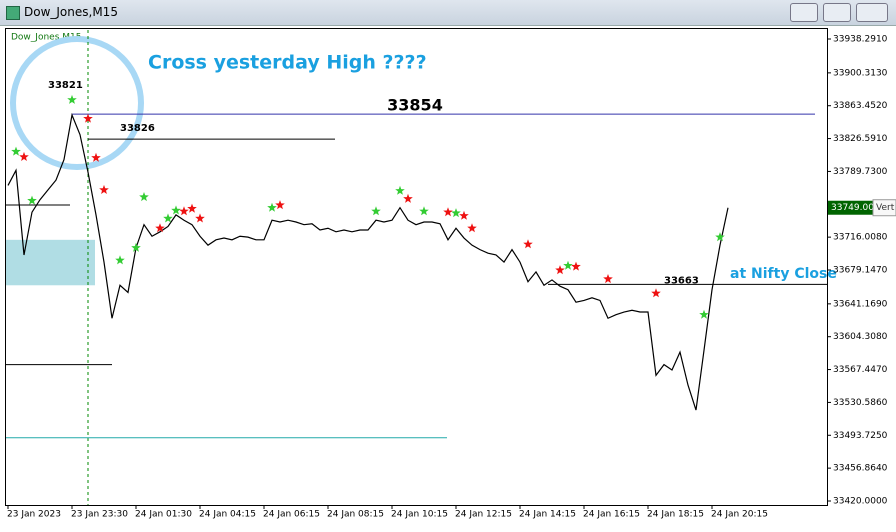  I want to click on current-price-box, so click(850, 207).